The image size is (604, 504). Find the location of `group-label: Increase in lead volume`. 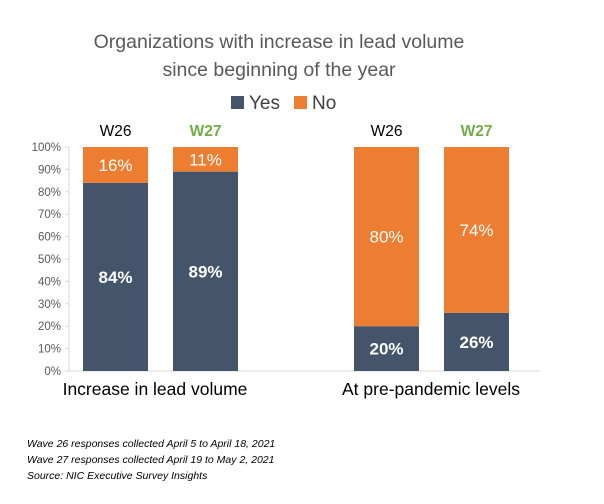

group-label: Increase in lead volume is located at coordinates (155, 389).